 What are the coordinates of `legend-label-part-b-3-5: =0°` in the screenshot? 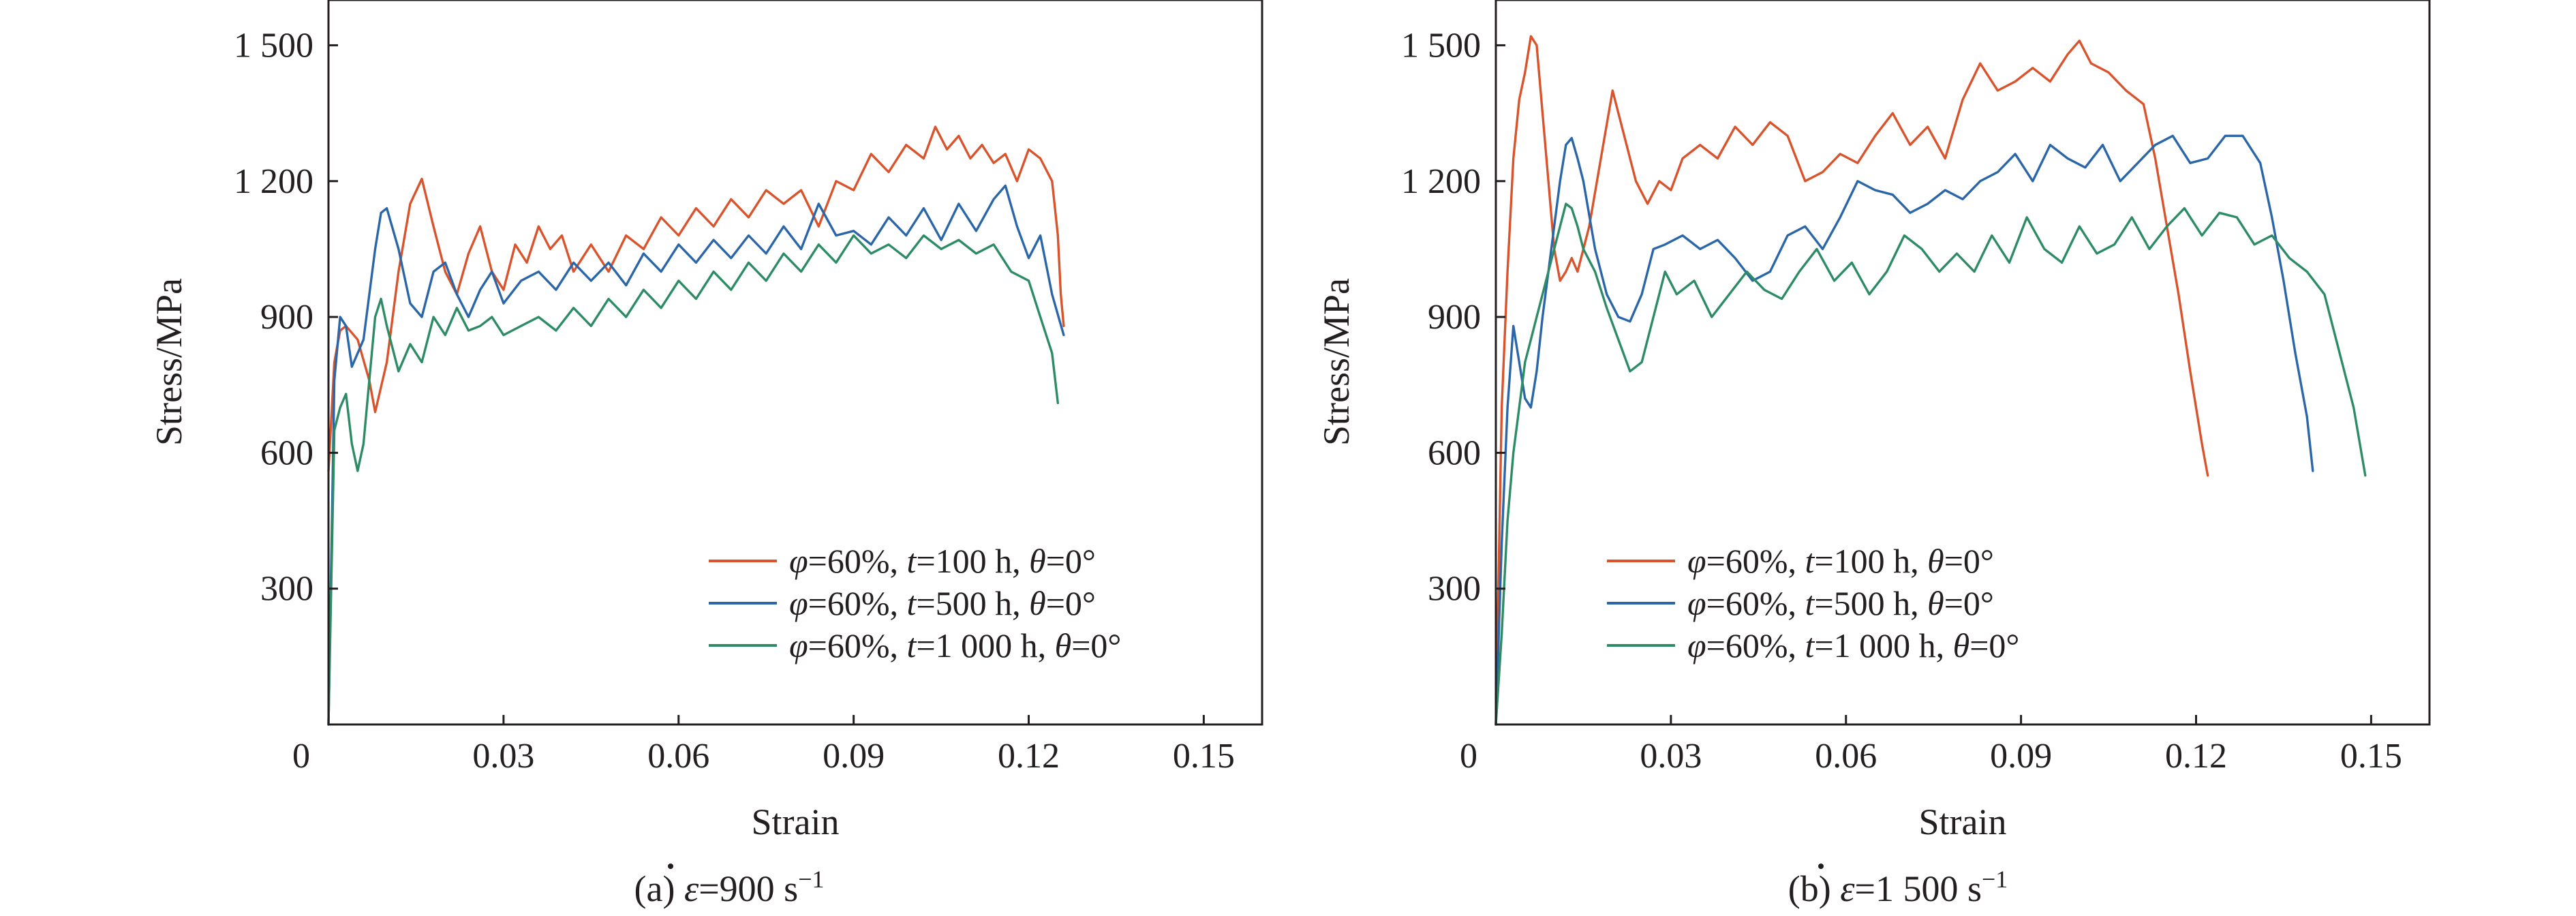 It's located at (1994, 646).